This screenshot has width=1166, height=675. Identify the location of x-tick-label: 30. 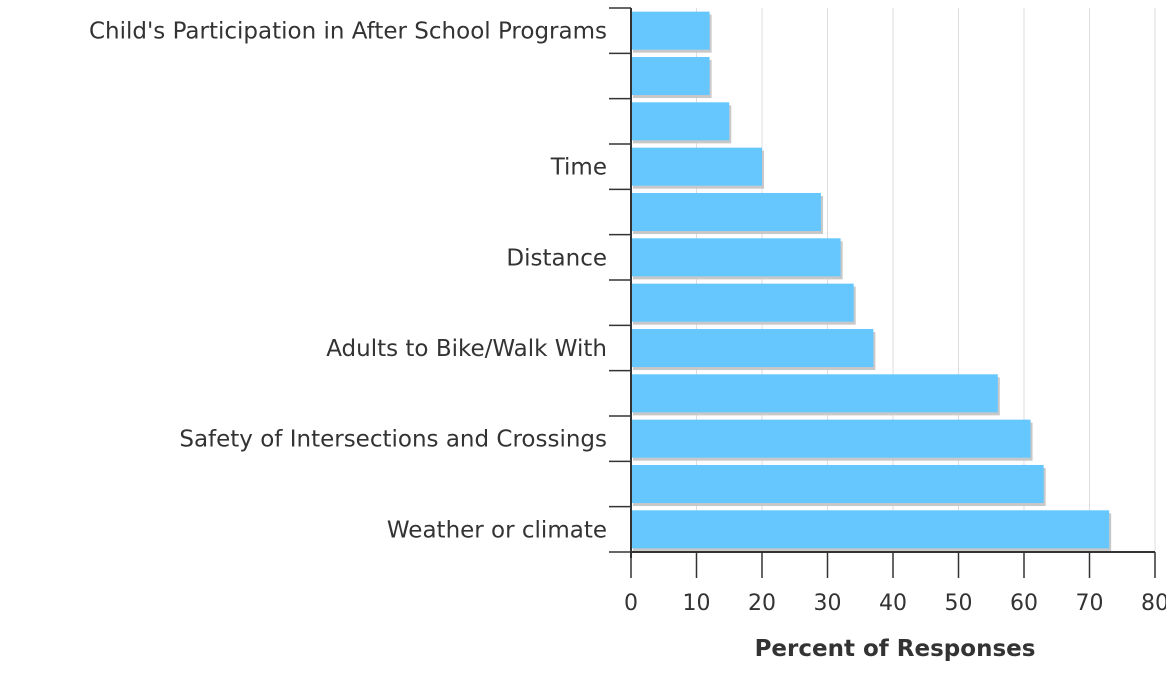
(828, 603).